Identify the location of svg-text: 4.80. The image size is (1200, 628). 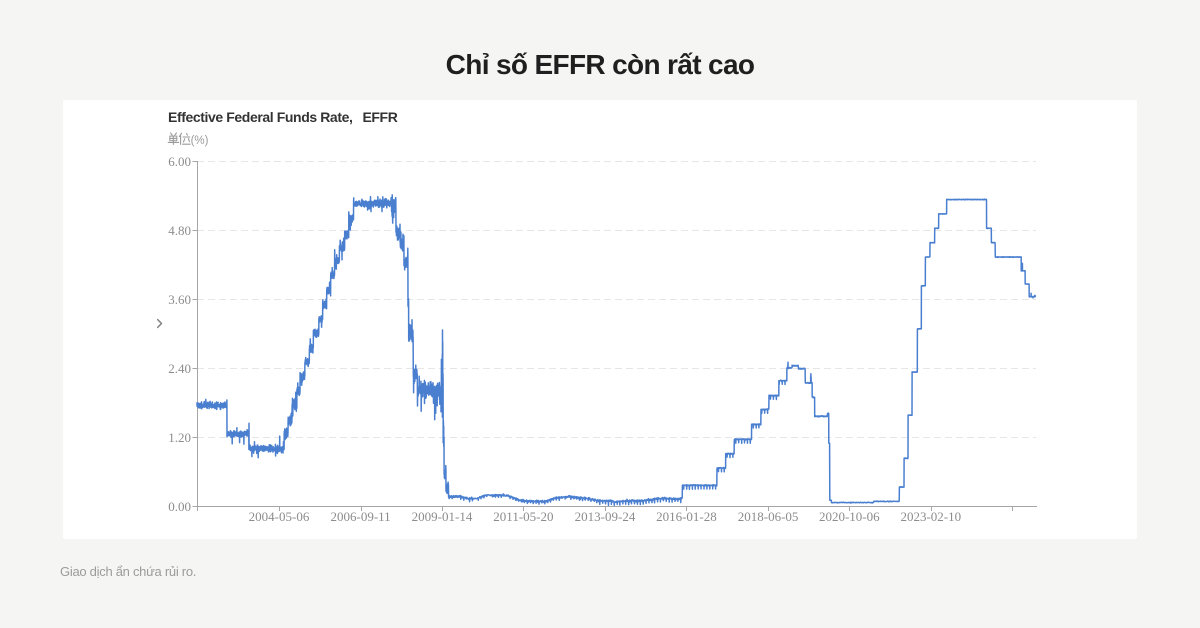
(179, 230).